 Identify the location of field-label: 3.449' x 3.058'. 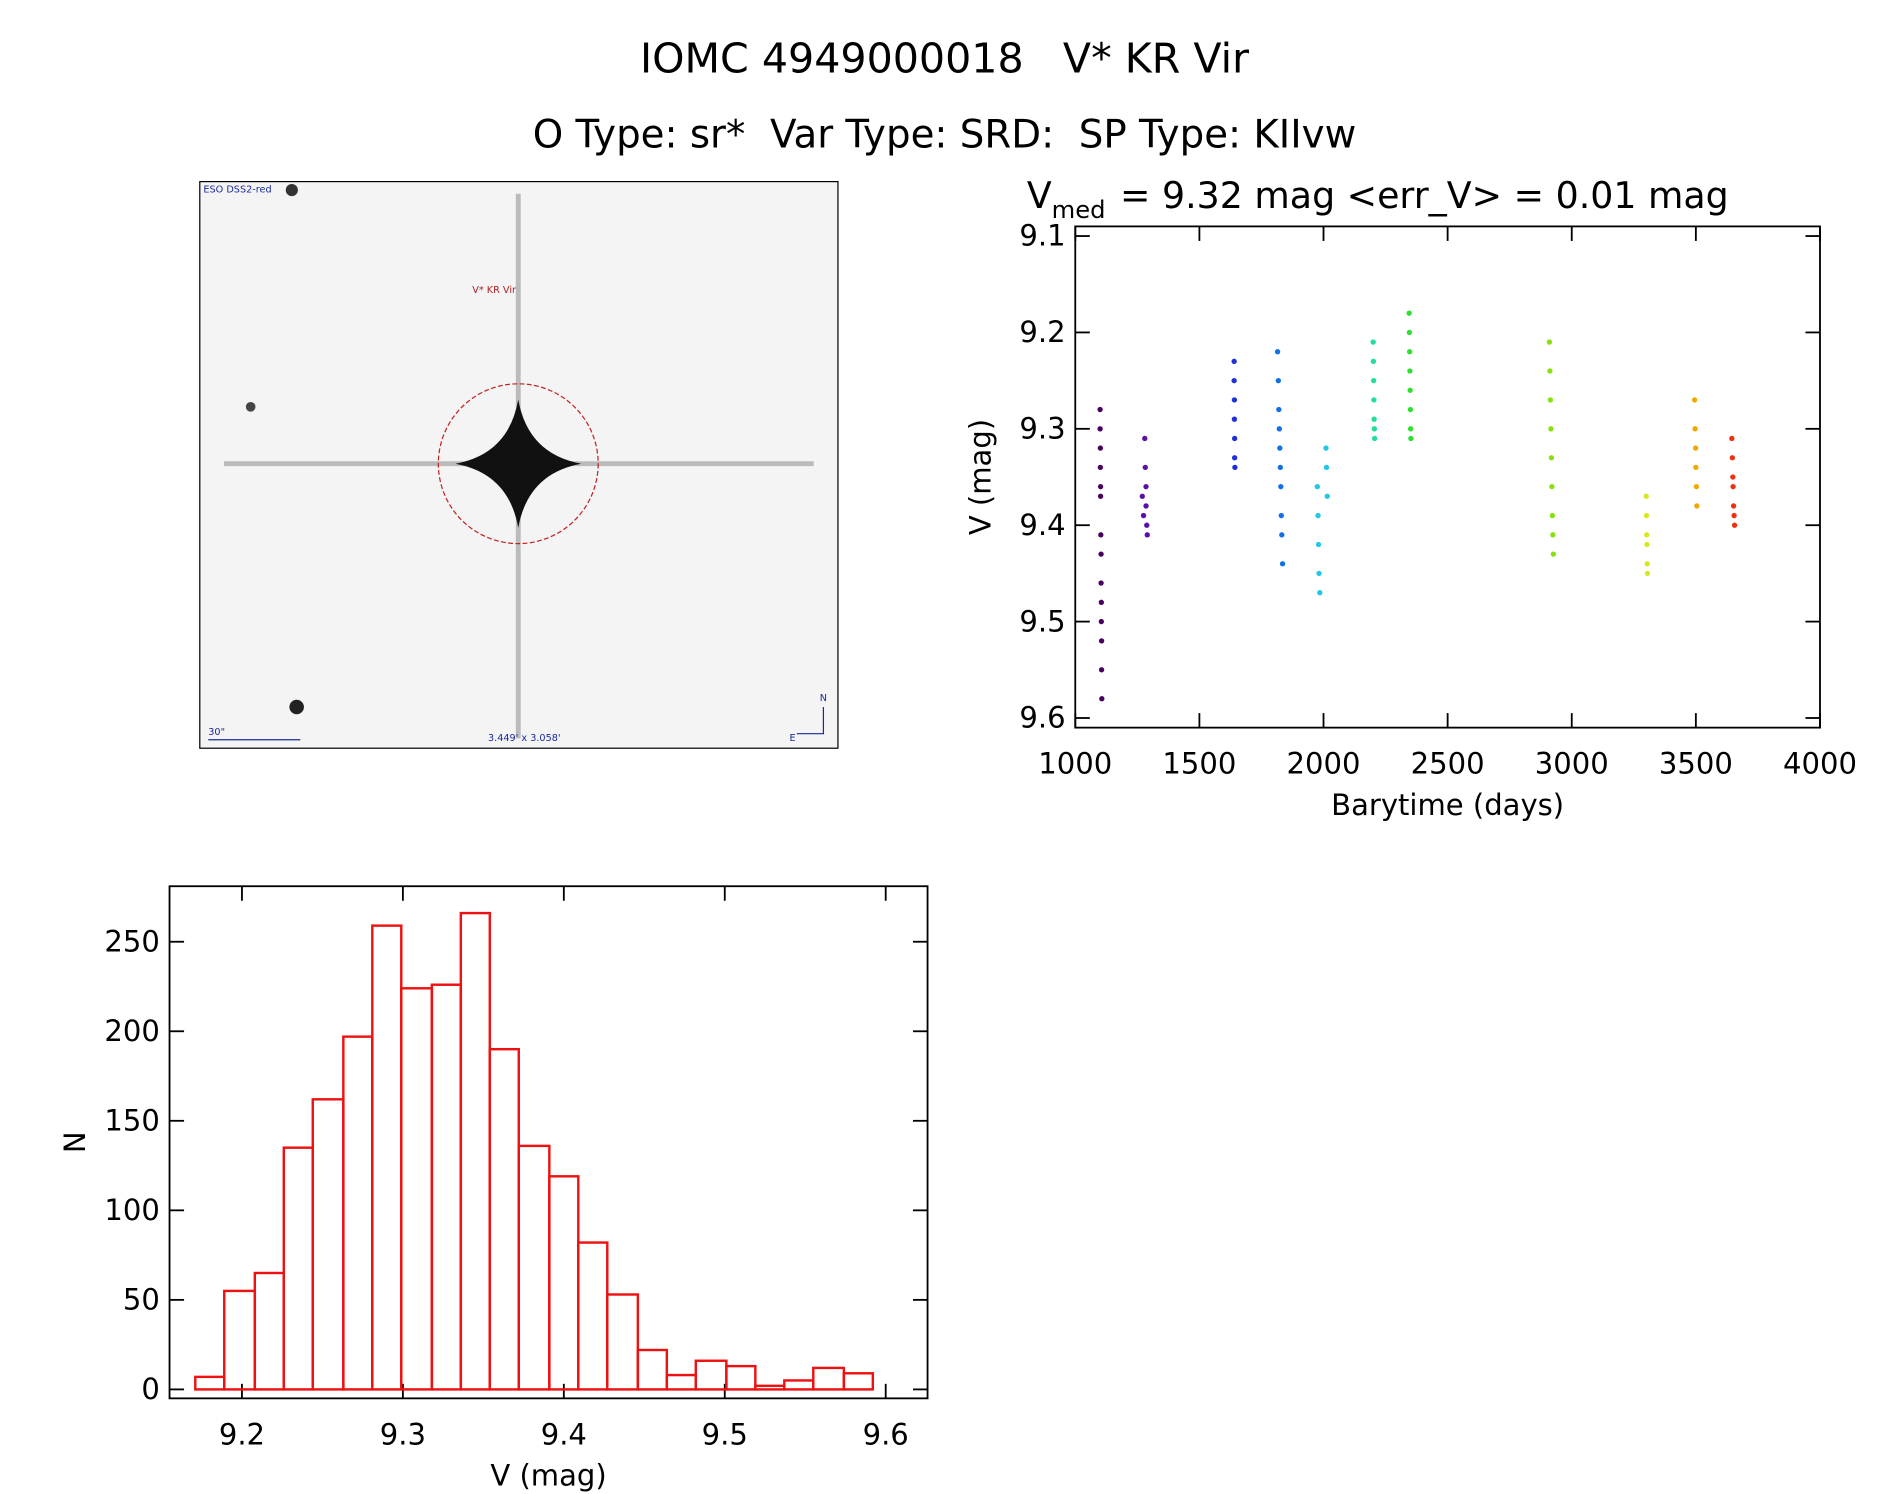
(524, 738).